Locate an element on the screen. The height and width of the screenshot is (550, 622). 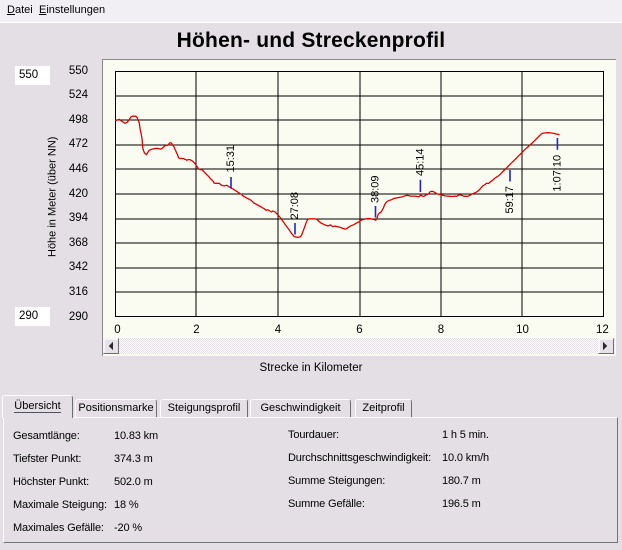
svg-text: 2 is located at coordinates (196, 330).